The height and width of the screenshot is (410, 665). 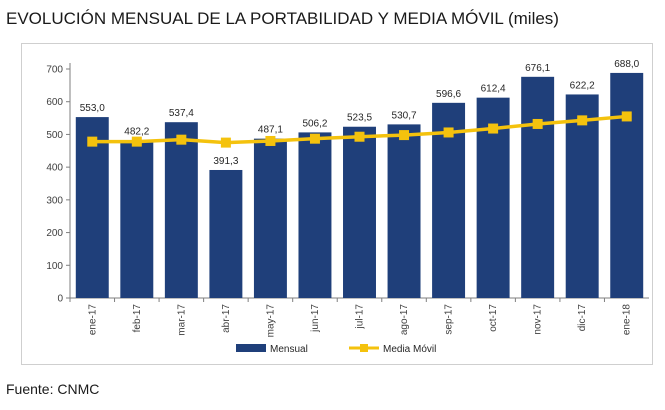 I want to click on y-tick-label: 300, so click(x=54, y=200).